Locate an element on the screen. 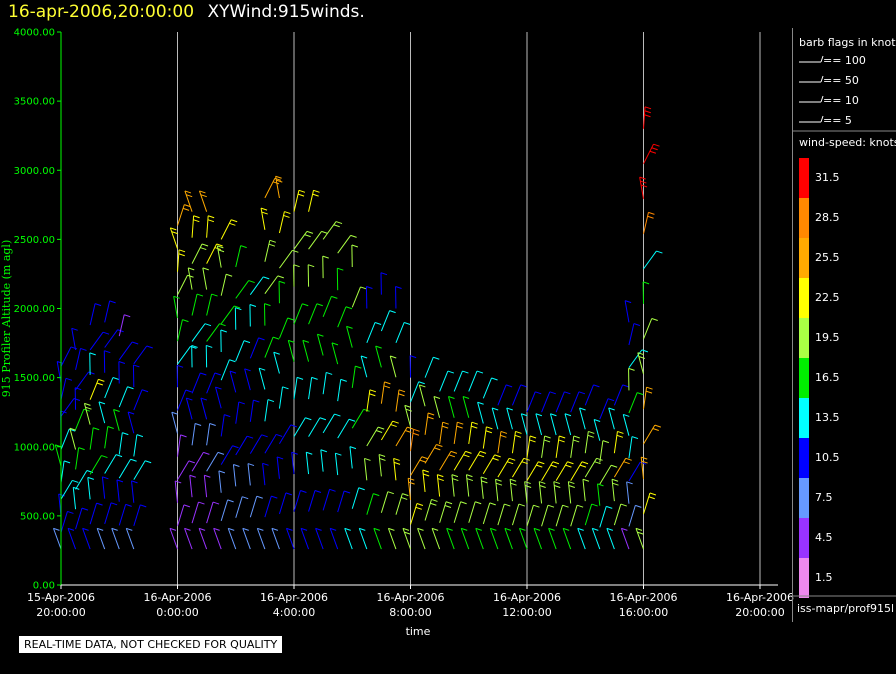 This screenshot has height=674, width=896. barb-legend-title: barb flags in knots is located at coordinates (847, 42).